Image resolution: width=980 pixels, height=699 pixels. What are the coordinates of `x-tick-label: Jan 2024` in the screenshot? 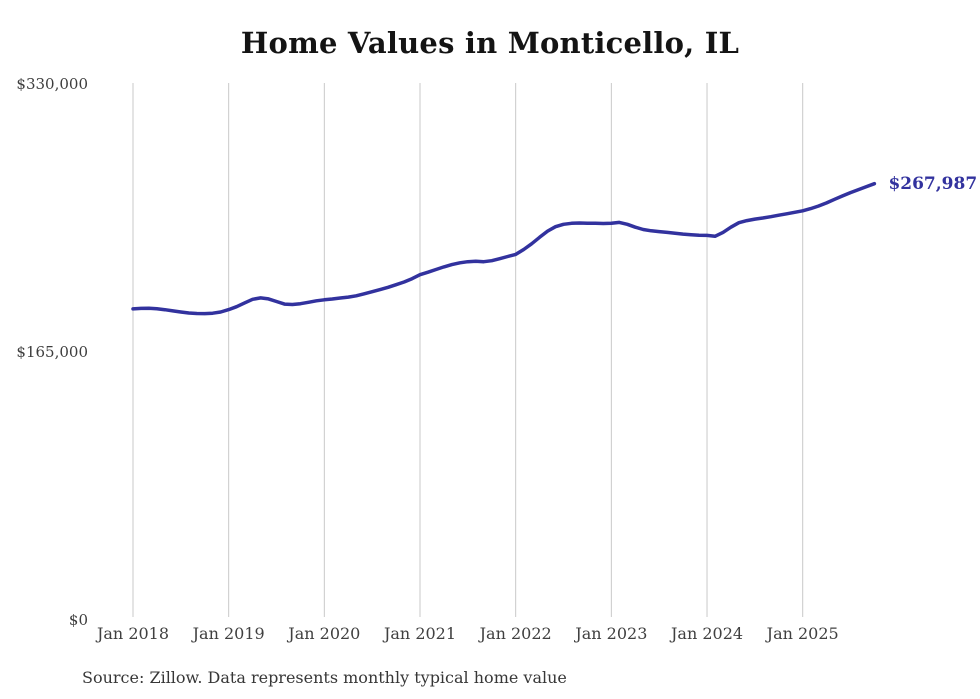 It's located at (707, 633).